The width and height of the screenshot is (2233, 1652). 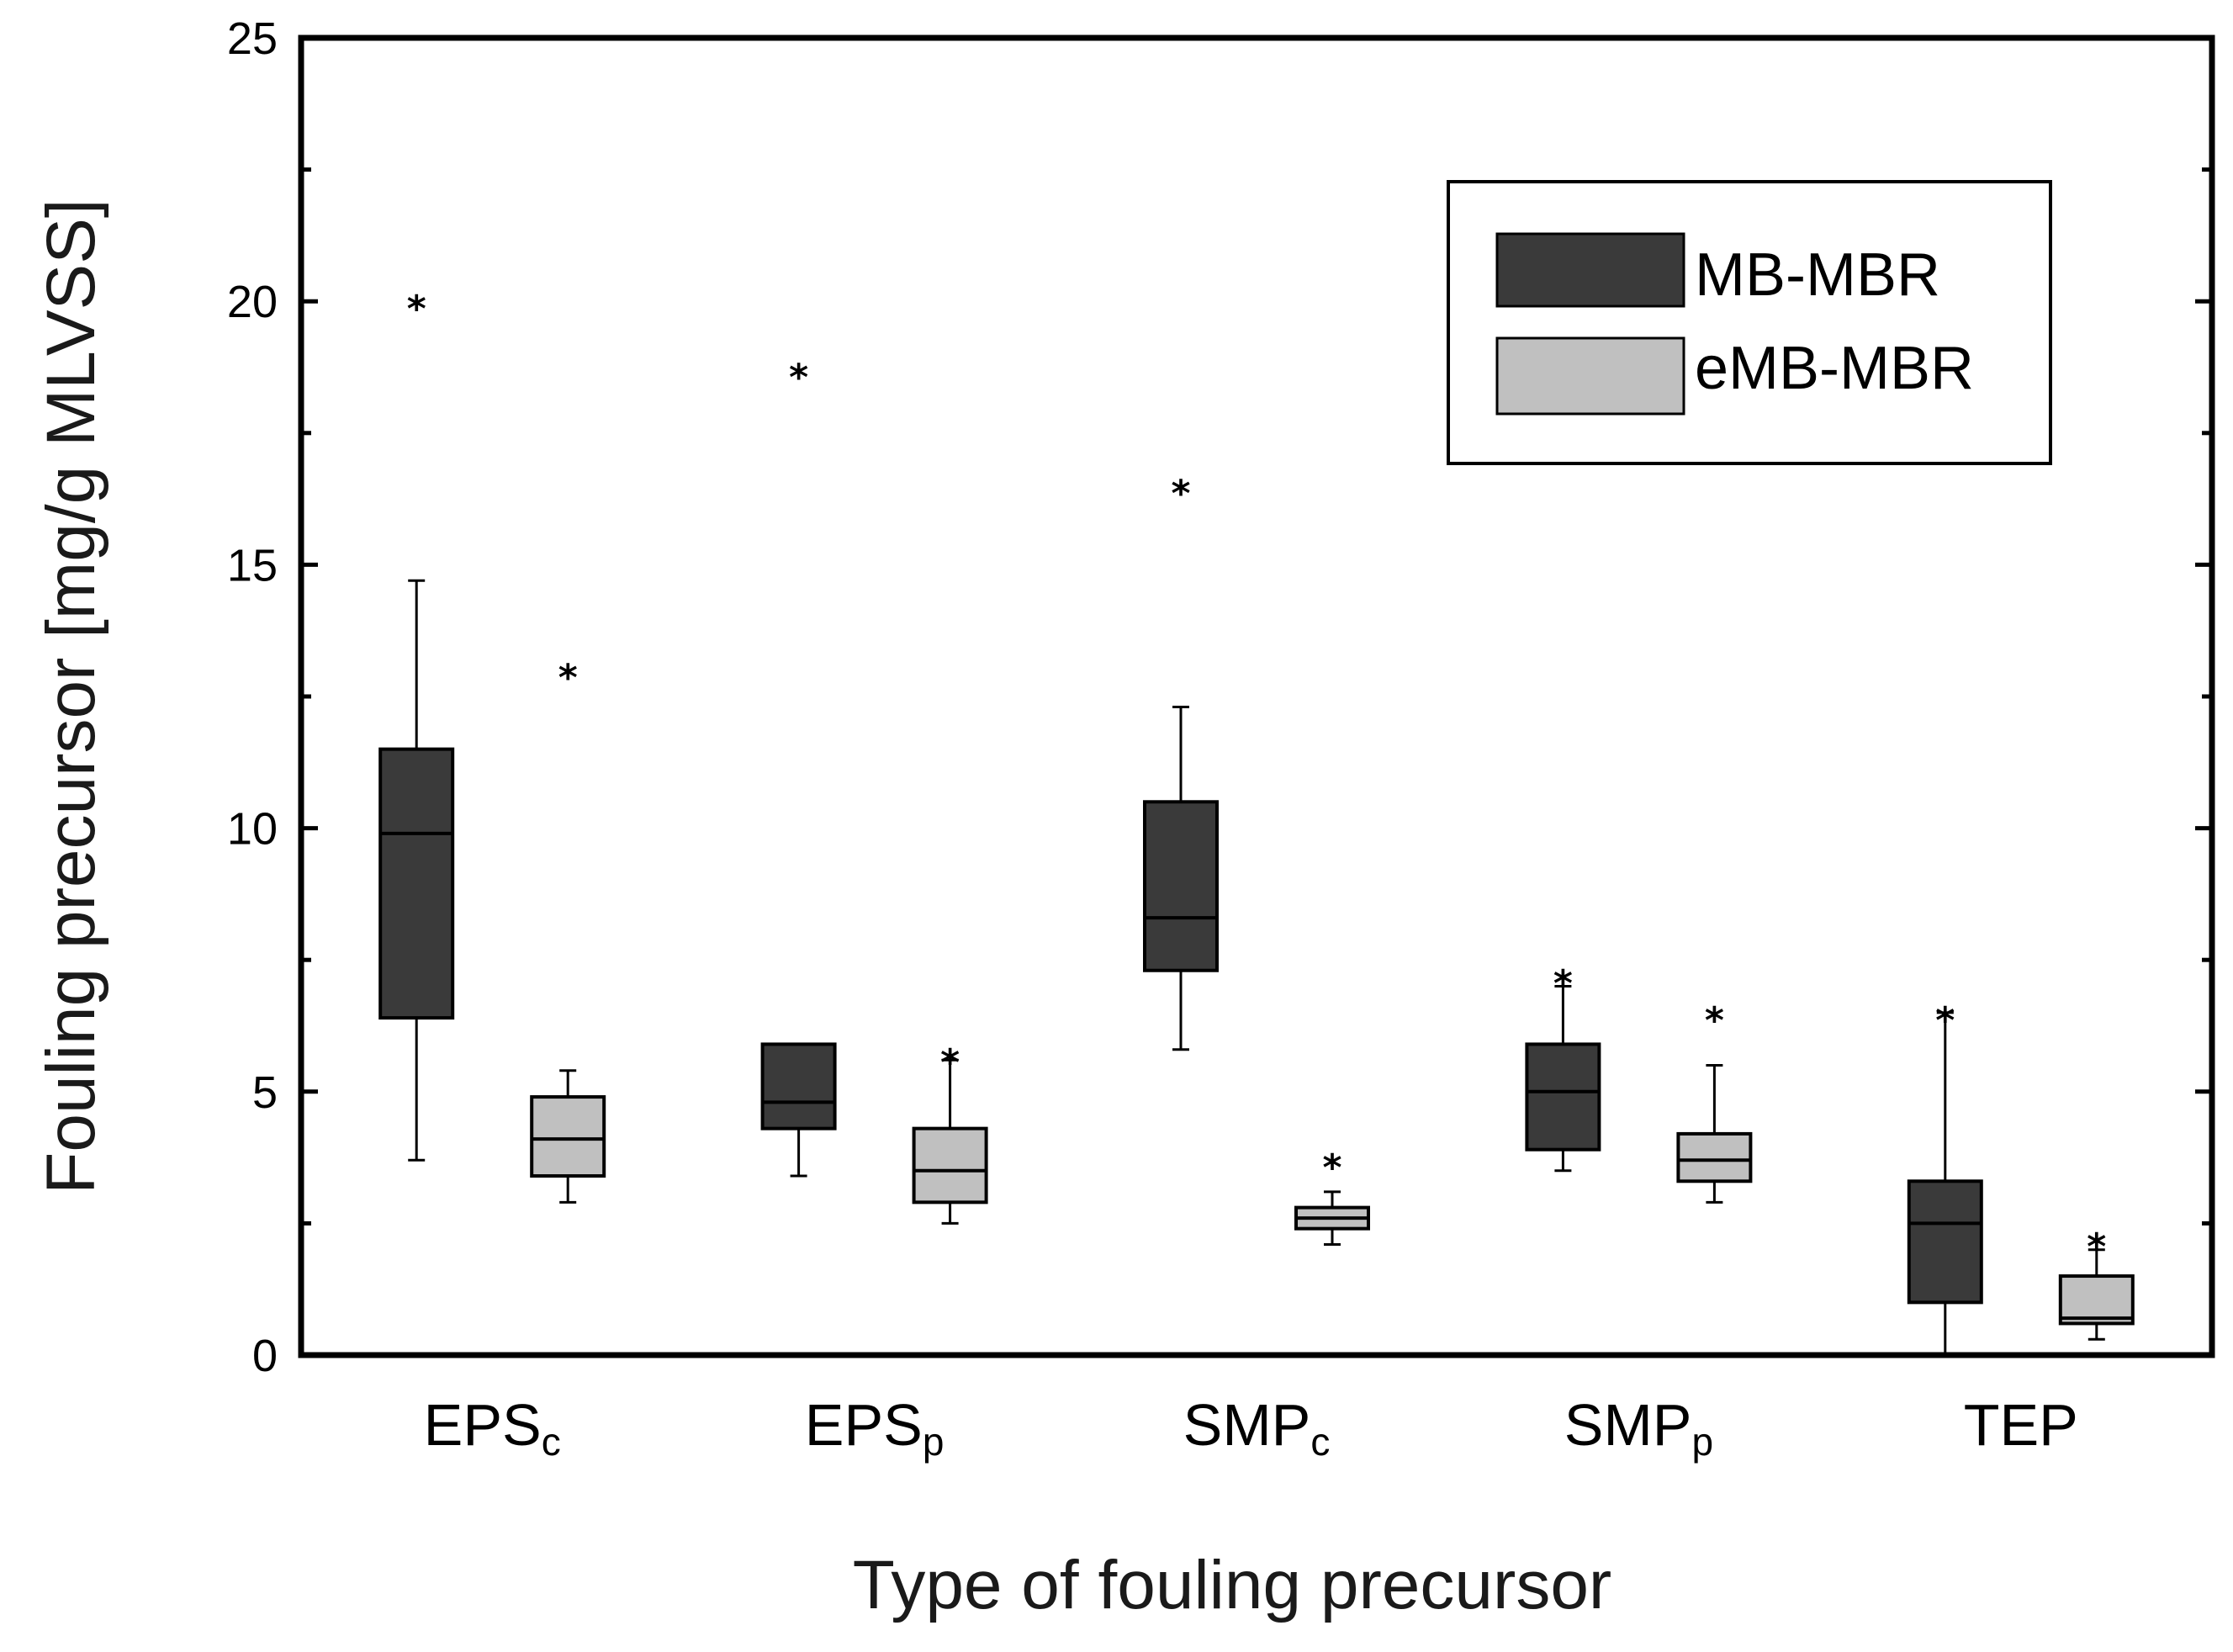 I want to click on x-axis-tick-labels: EPSc EPSp SMPc SMPp TEP, so click(x=1251, y=1428).